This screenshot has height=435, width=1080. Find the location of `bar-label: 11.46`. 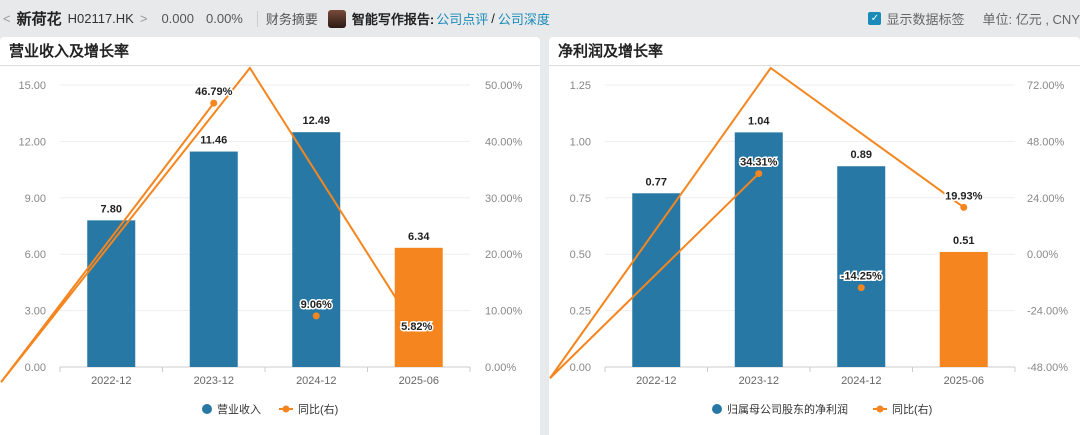

bar-label: 11.46 is located at coordinates (213, 141).